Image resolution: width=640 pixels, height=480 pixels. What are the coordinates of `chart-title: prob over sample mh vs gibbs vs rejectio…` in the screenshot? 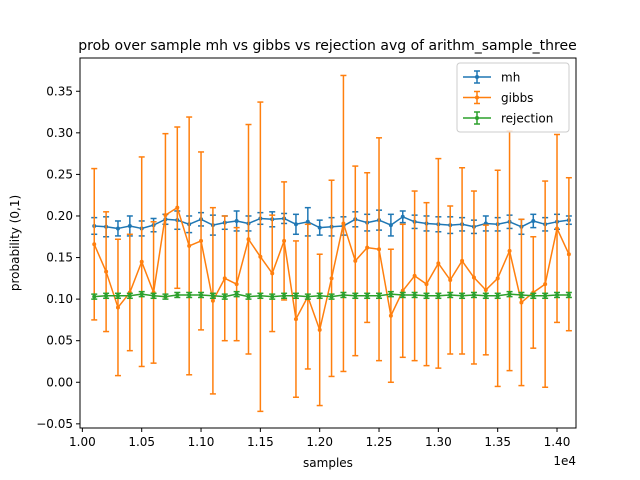 It's located at (327, 46).